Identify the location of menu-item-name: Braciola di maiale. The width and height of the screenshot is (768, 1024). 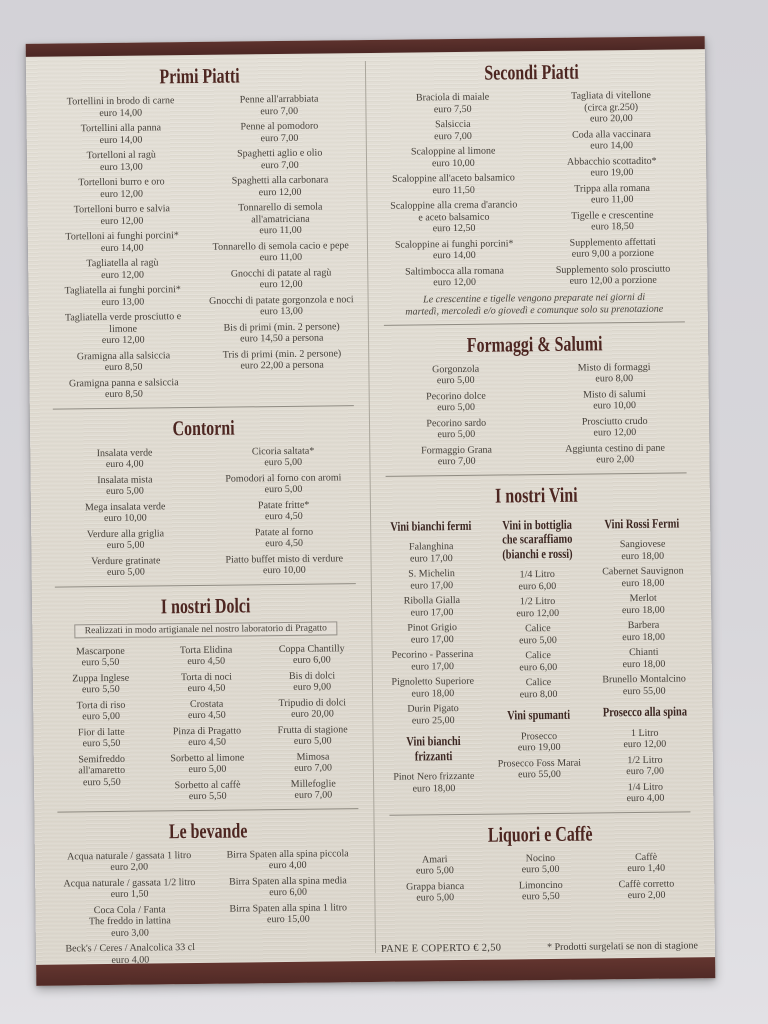
(452, 97).